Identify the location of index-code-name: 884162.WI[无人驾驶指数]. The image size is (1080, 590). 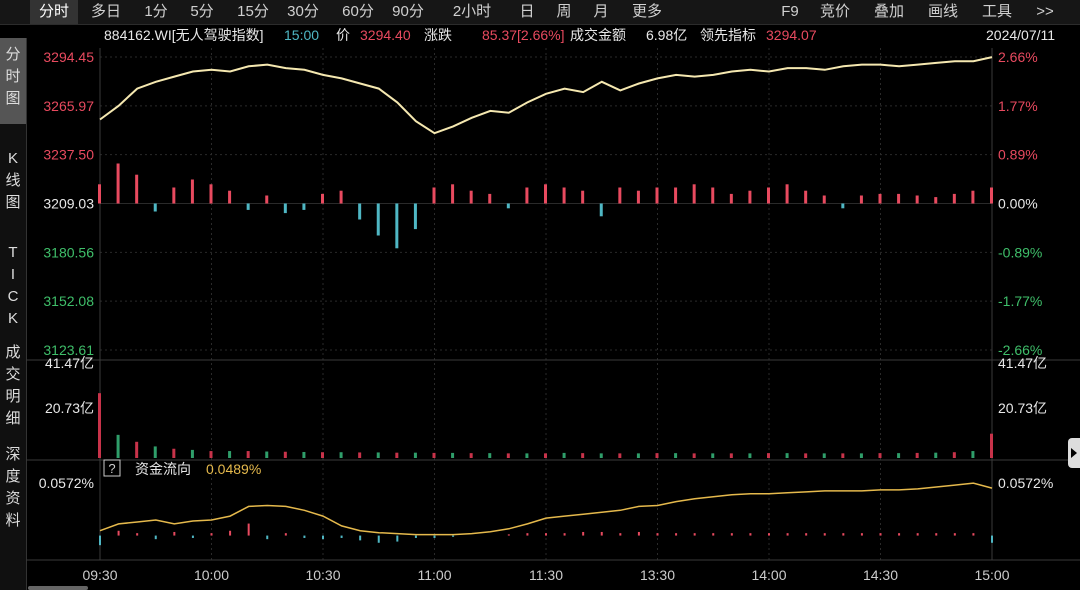
(184, 35).